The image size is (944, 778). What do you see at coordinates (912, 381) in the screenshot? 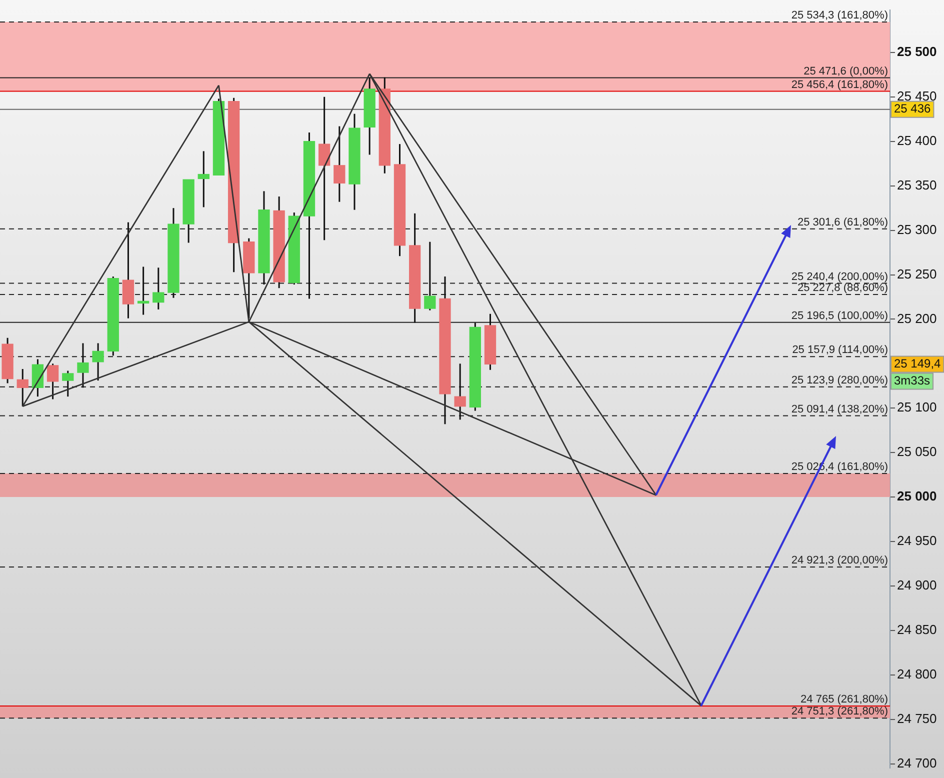
I see `text: 3m33s` at bounding box center [912, 381].